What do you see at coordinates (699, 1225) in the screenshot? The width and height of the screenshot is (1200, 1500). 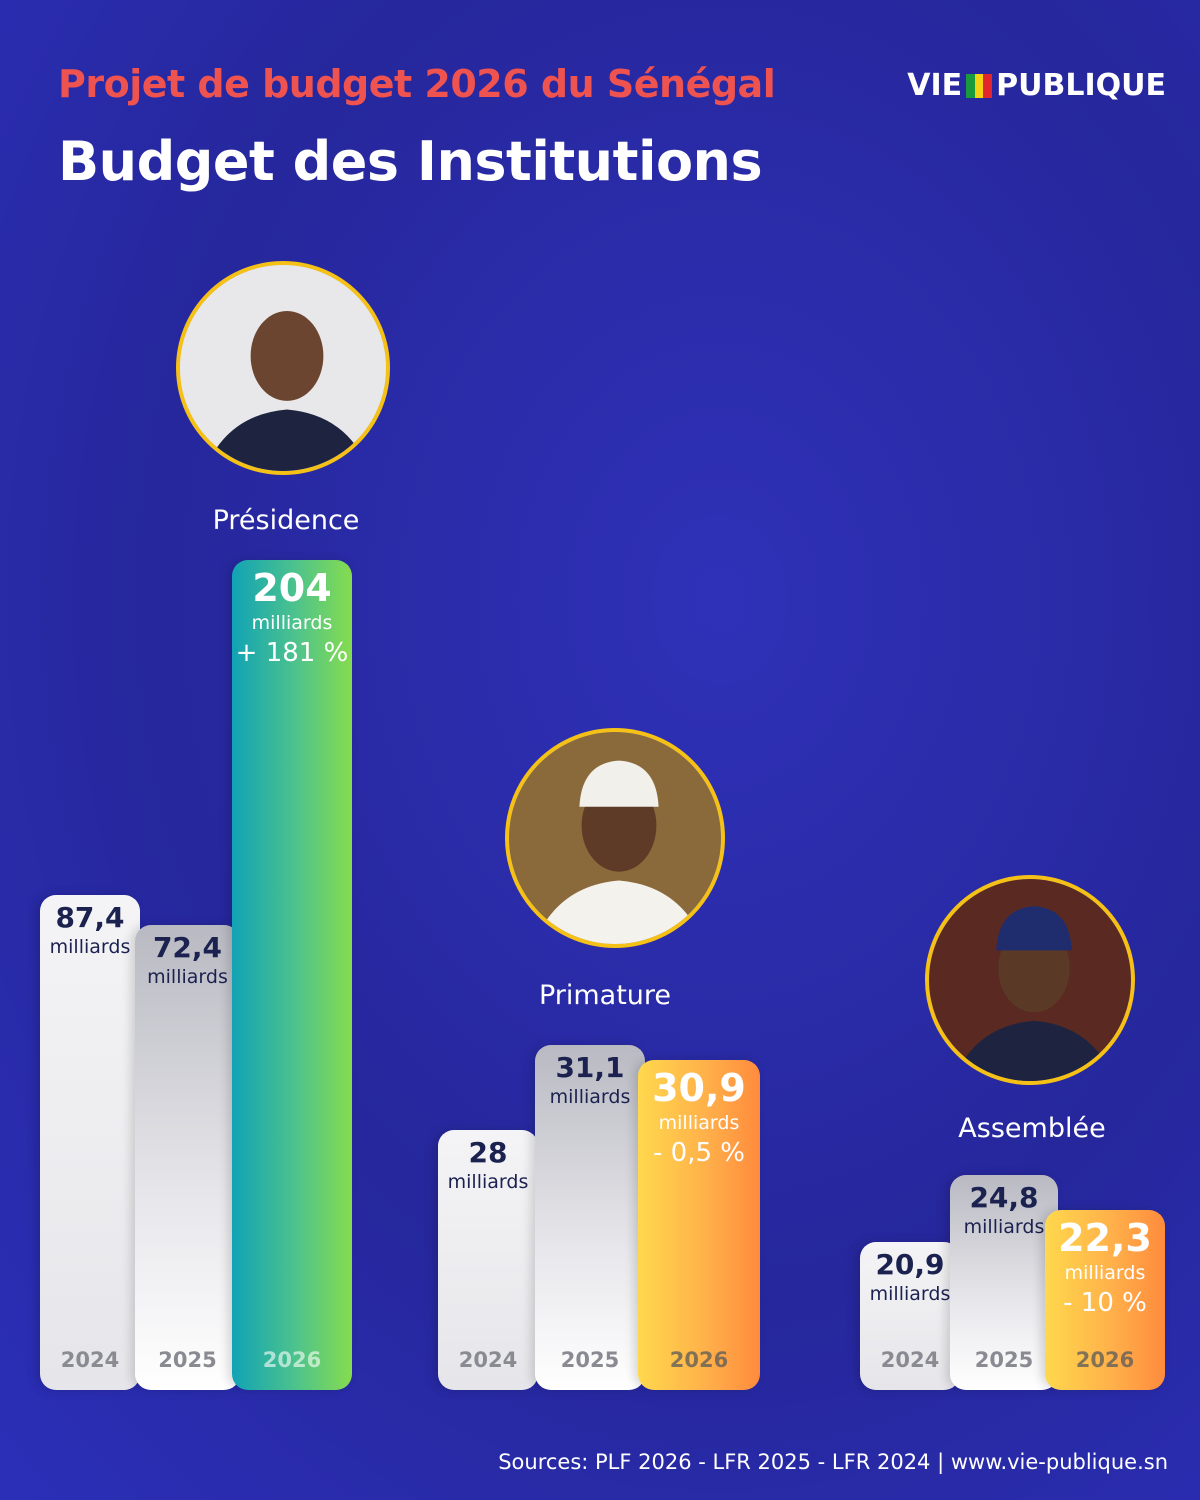 I see `bar: 30,9 milliards - 0,5 % 2026` at bounding box center [699, 1225].